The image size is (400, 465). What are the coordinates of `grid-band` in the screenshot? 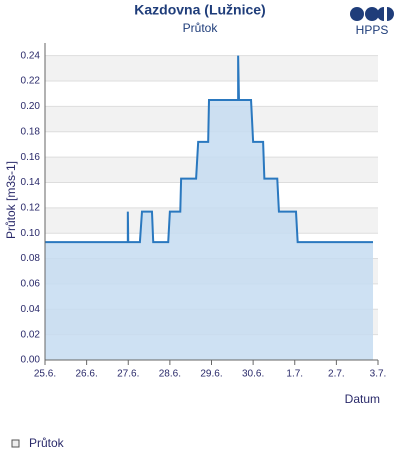 It's located at (211, 68).